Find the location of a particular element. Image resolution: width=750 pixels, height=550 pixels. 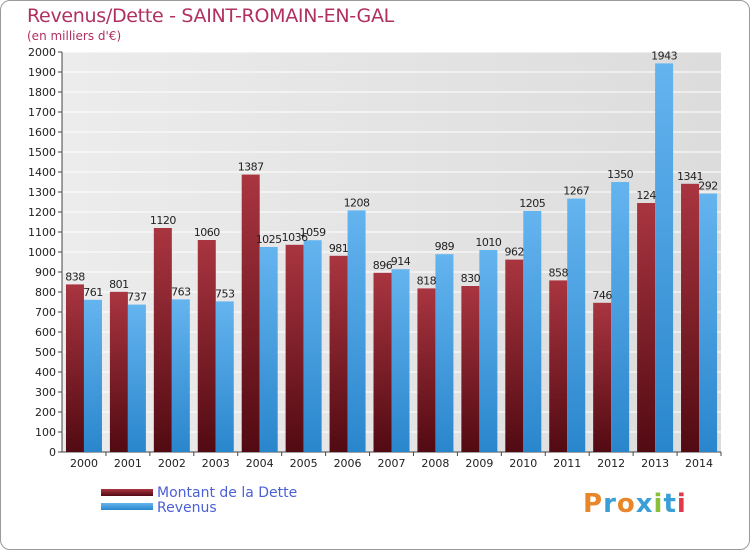

y-tick-label: 800 is located at coordinates (45, 292).